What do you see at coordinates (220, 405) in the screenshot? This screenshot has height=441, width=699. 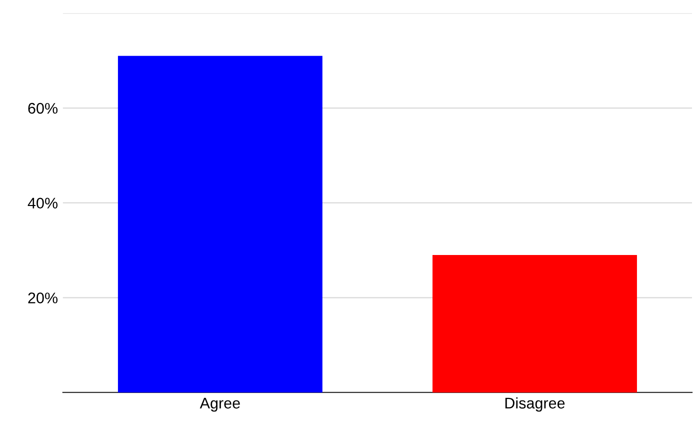 I see `x-tick-label: Agree` at bounding box center [220, 405].